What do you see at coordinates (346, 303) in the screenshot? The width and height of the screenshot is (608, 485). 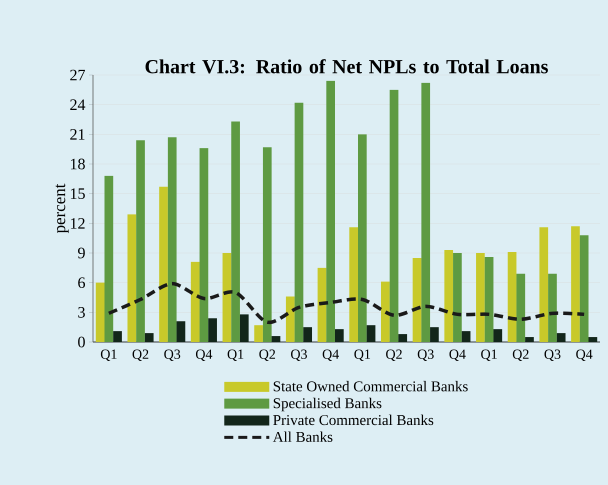 I see `line-series` at bounding box center [346, 303].